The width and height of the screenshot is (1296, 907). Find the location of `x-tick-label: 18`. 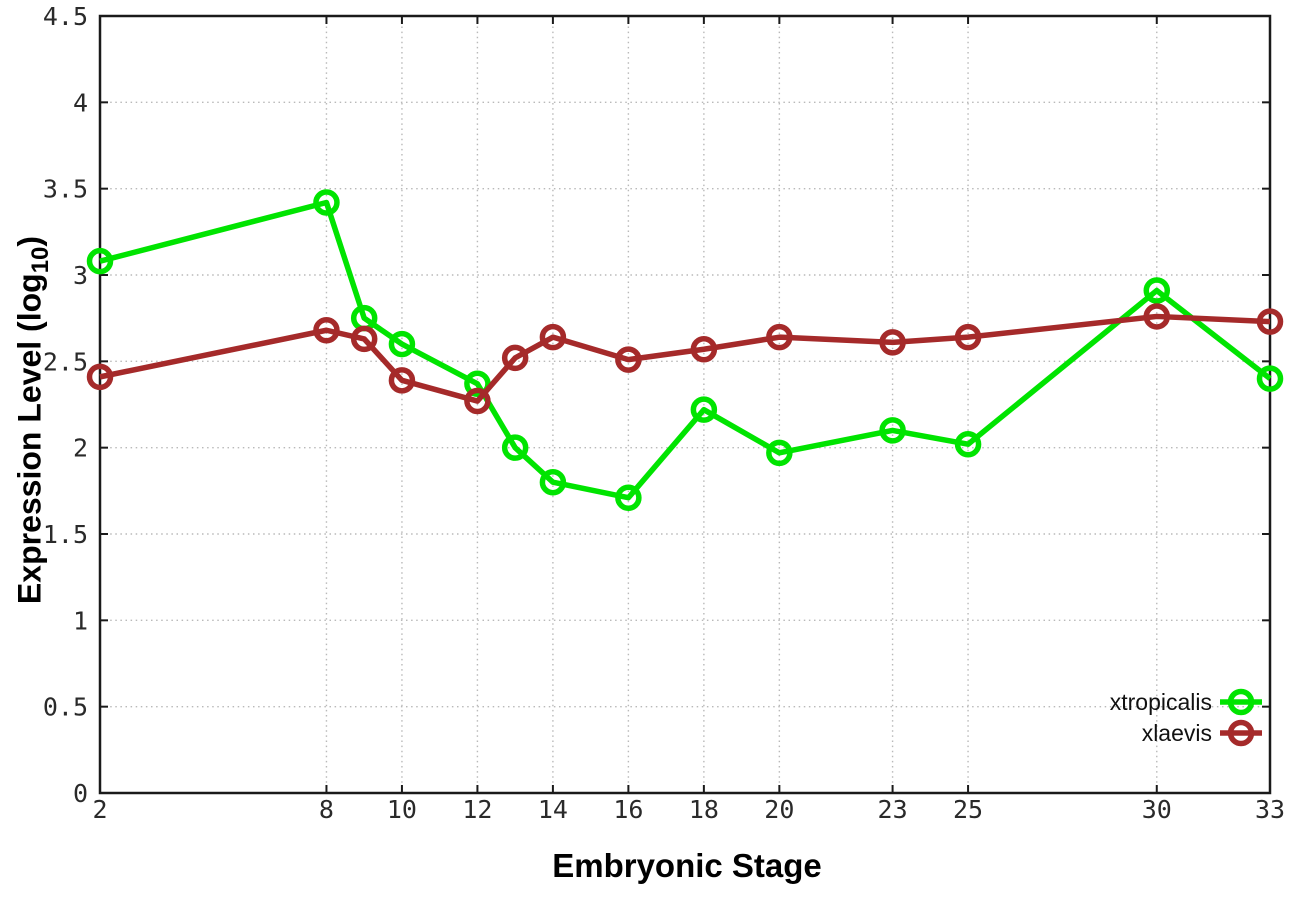

x-tick-label: 18 is located at coordinates (704, 809).